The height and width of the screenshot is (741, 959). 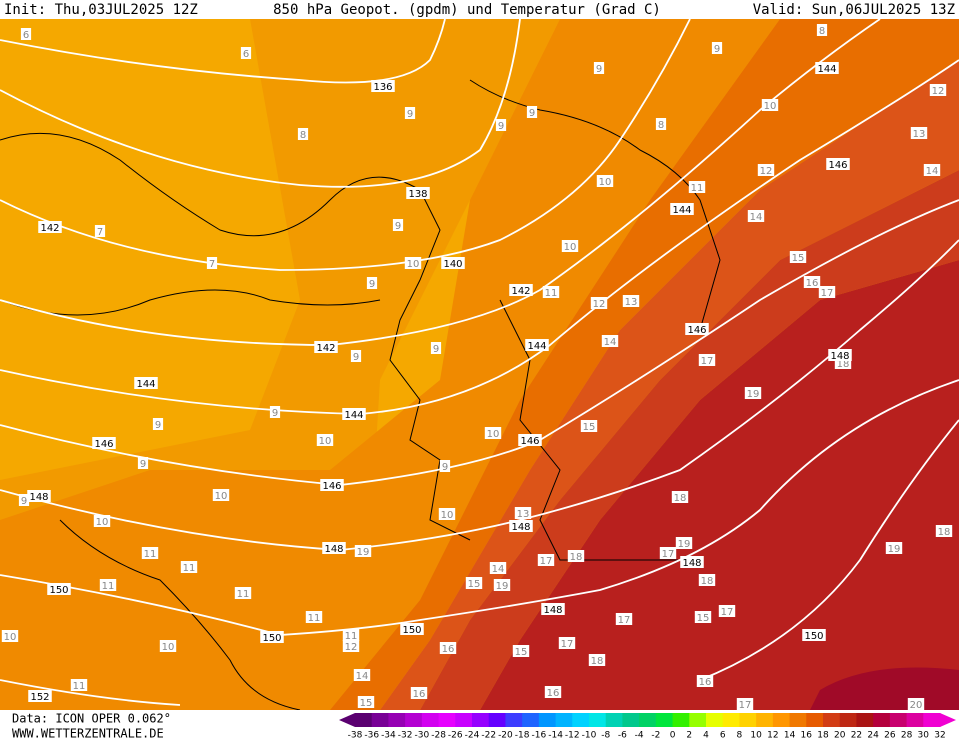 I want to click on temperature-label: 20, so click(x=916, y=705).